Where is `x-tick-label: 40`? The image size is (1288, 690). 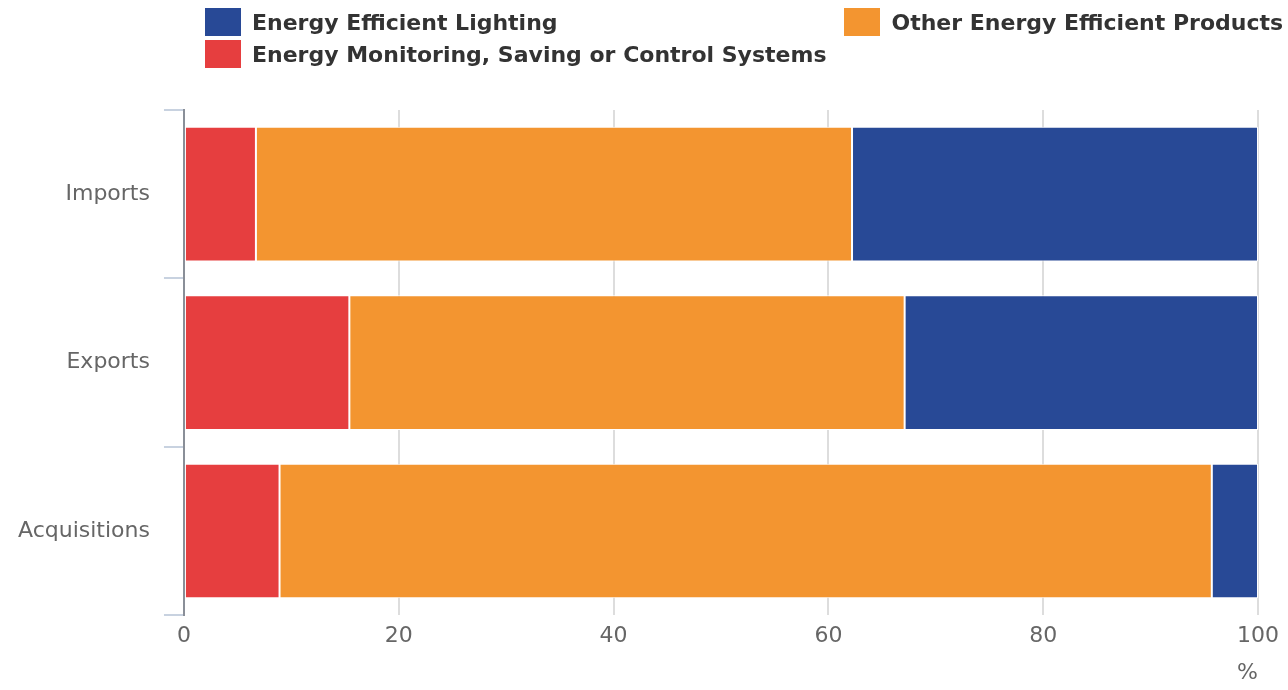 x-tick-label: 40 is located at coordinates (613, 635).